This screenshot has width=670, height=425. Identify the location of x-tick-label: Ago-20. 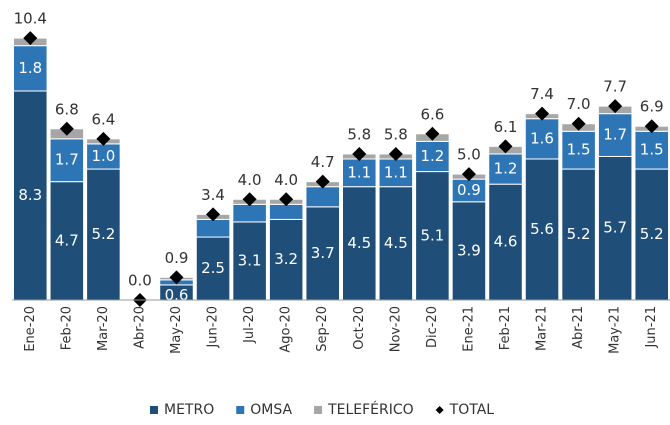
(286, 329).